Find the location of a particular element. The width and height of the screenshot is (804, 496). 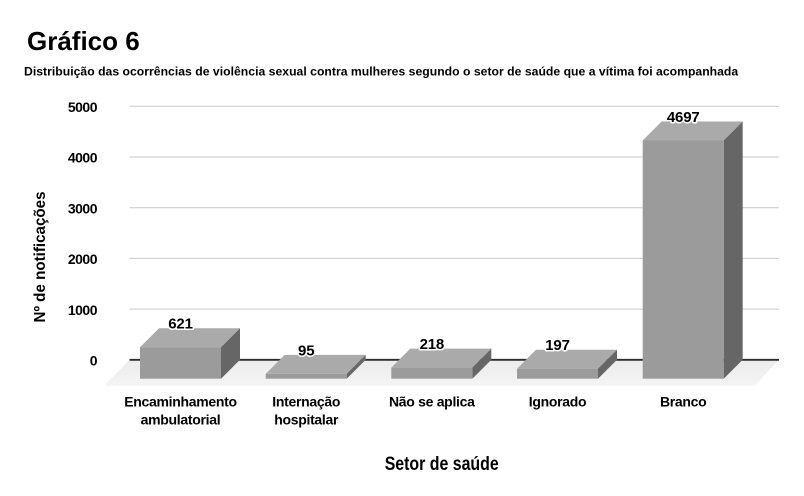

svg-text: Internação is located at coordinates (306, 402).